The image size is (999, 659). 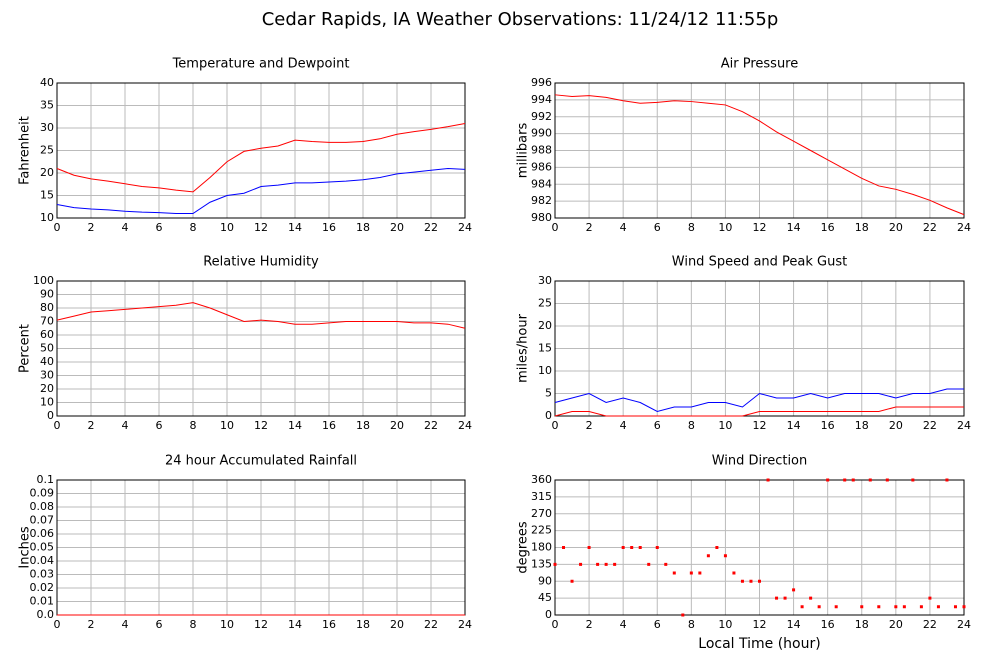 What do you see at coordinates (541, 82) in the screenshot?
I see `y-tick-label: 996` at bounding box center [541, 82].